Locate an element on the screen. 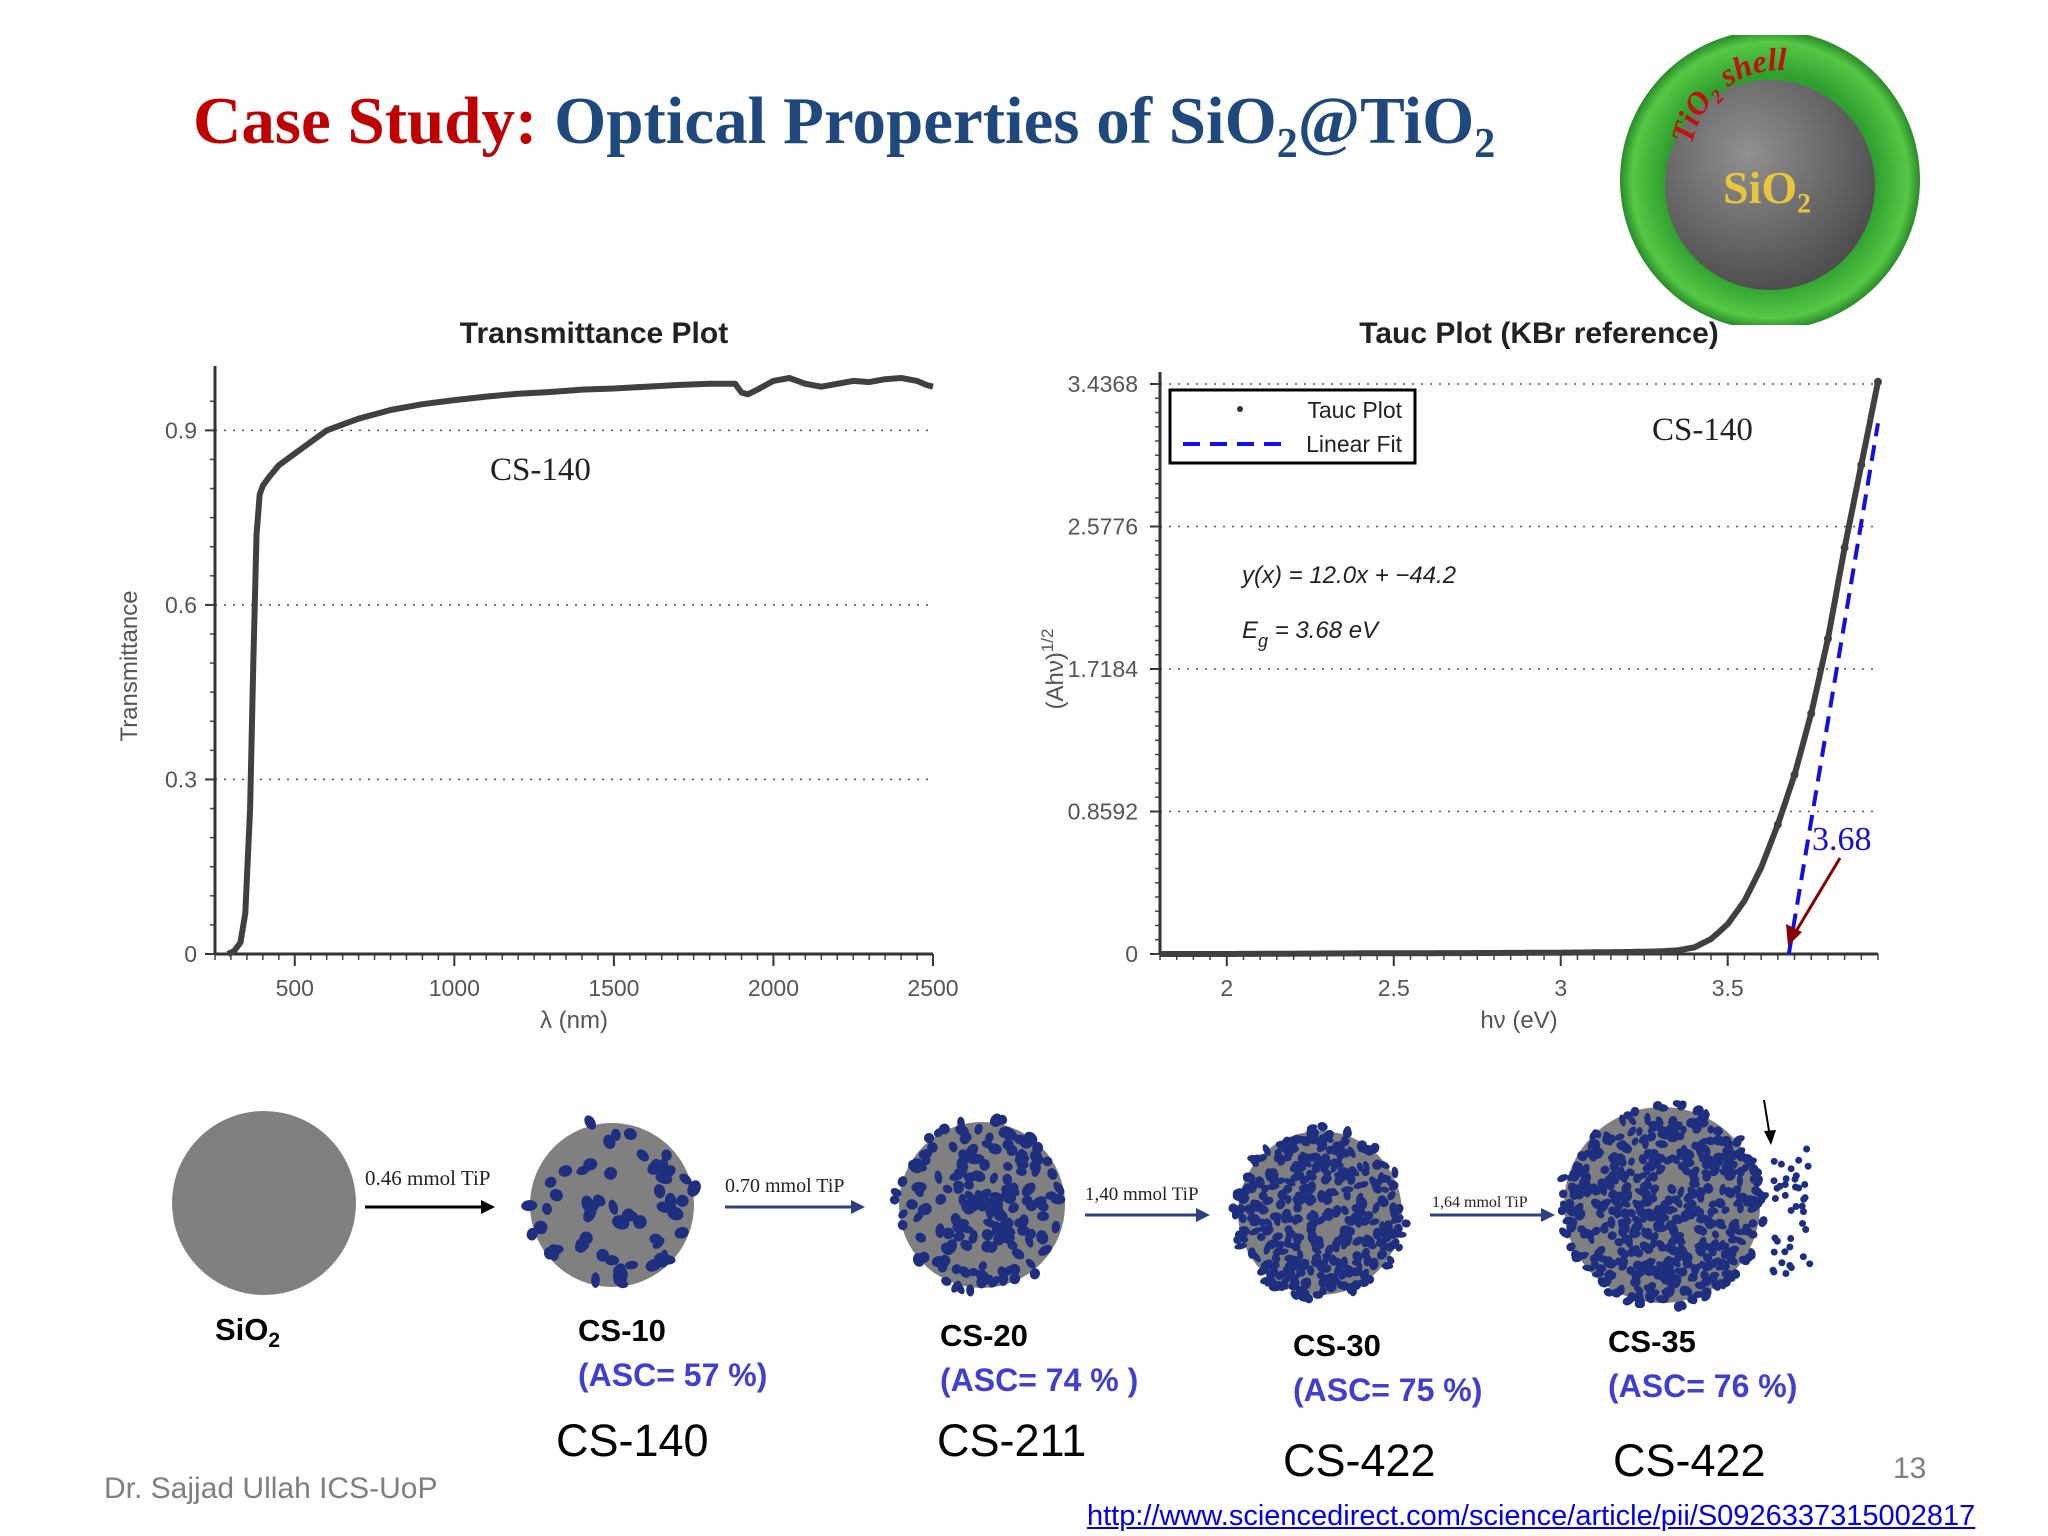 Image resolution: width=2048 pixels, height=1536 pixels. logo-core-text: SiO₂ is located at coordinates (1767, 187).